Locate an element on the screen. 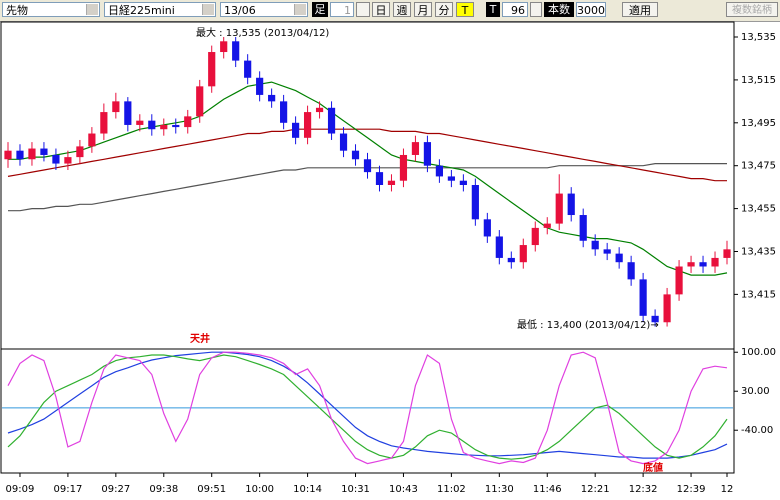 This screenshot has height=500, width=780. bar-label: 足 is located at coordinates (320, 9).